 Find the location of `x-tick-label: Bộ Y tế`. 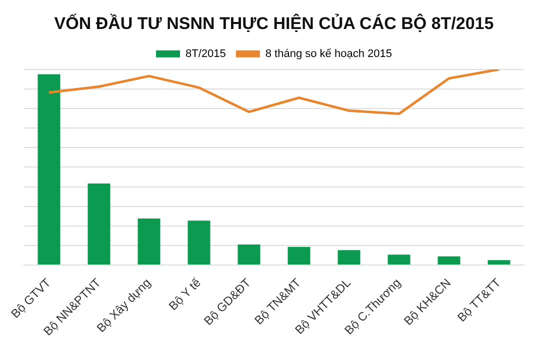

x-tick-label: Bộ Y tế is located at coordinates (185, 294).